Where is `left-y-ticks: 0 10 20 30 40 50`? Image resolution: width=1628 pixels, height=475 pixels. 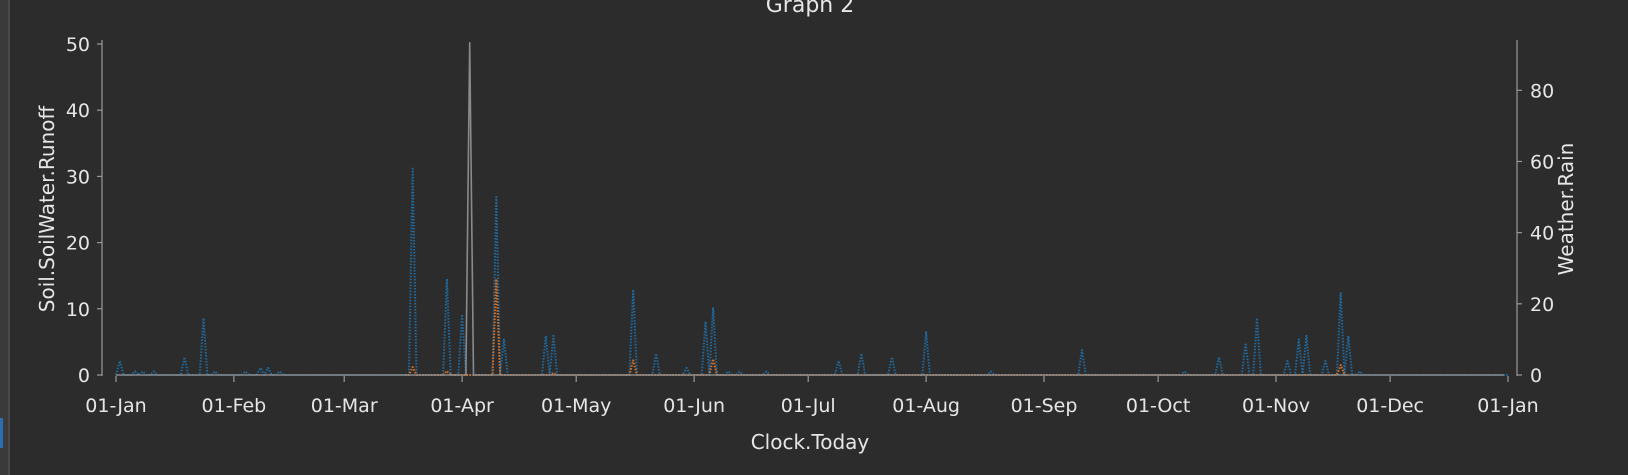
left-y-ticks: 0 10 20 30 40 50 is located at coordinates (84, 210).